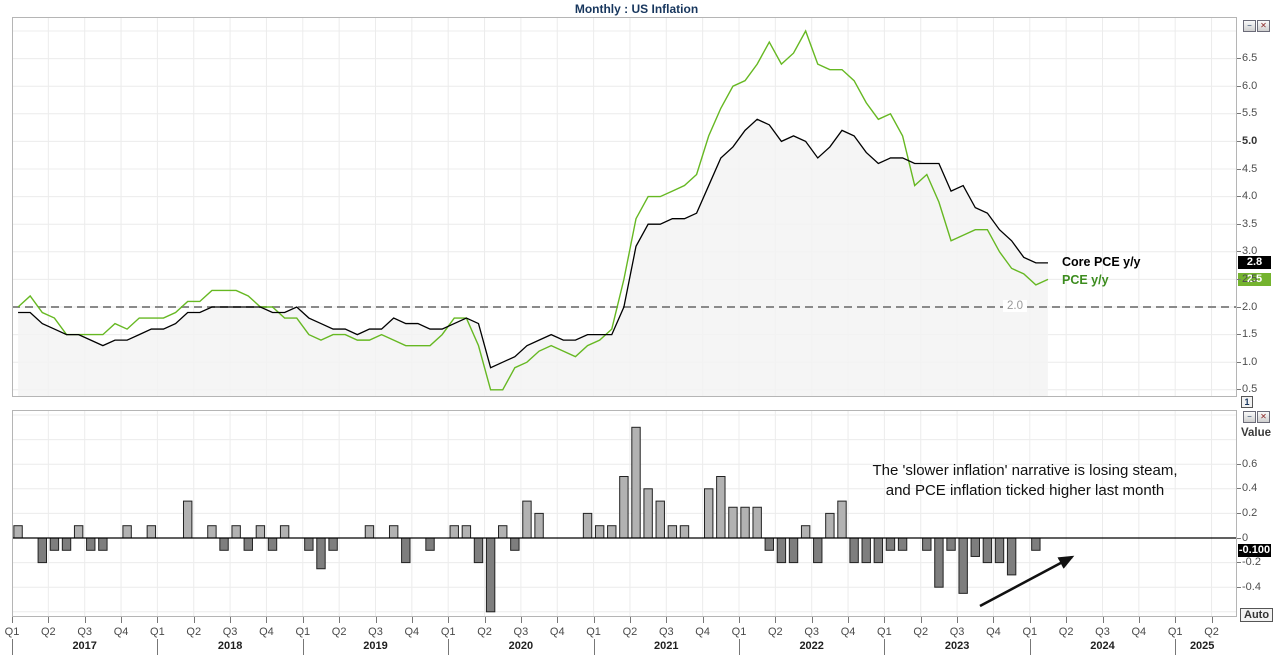 The image size is (1273, 655). What do you see at coordinates (84, 646) in the screenshot?
I see `x-axis-year-label: 2017` at bounding box center [84, 646].